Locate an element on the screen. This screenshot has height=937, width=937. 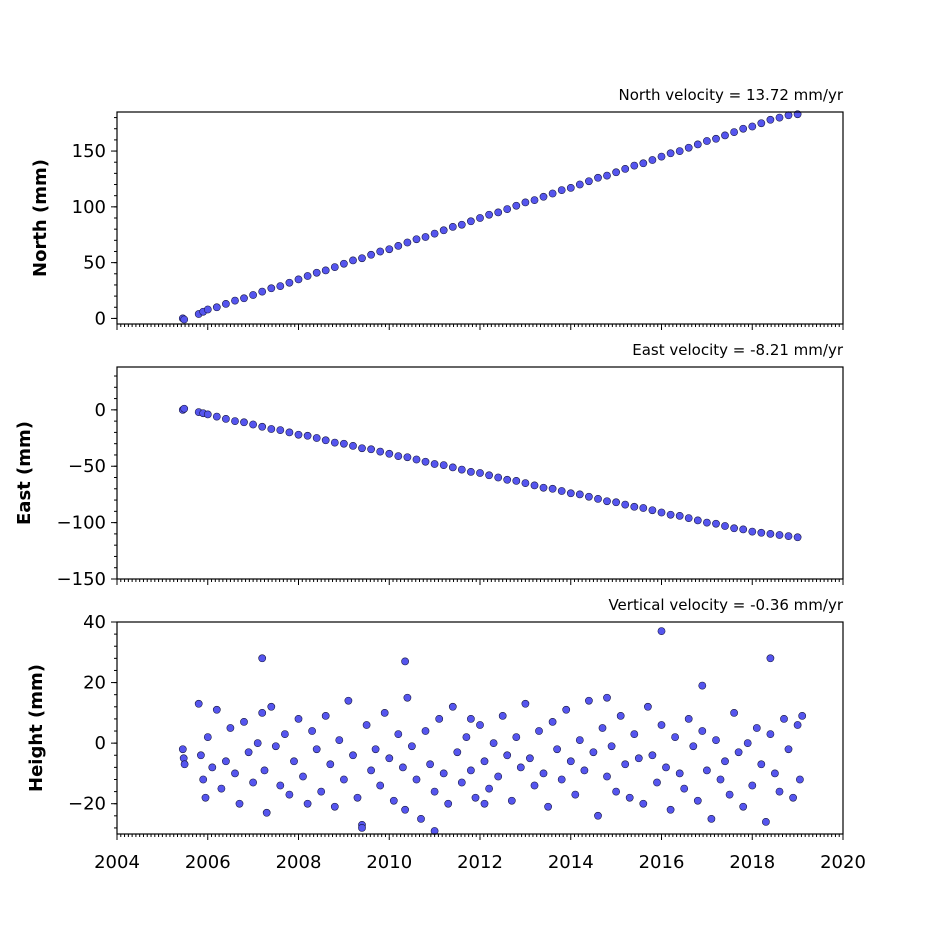
east-y-tick-label: −150 is located at coordinates (81, 579).